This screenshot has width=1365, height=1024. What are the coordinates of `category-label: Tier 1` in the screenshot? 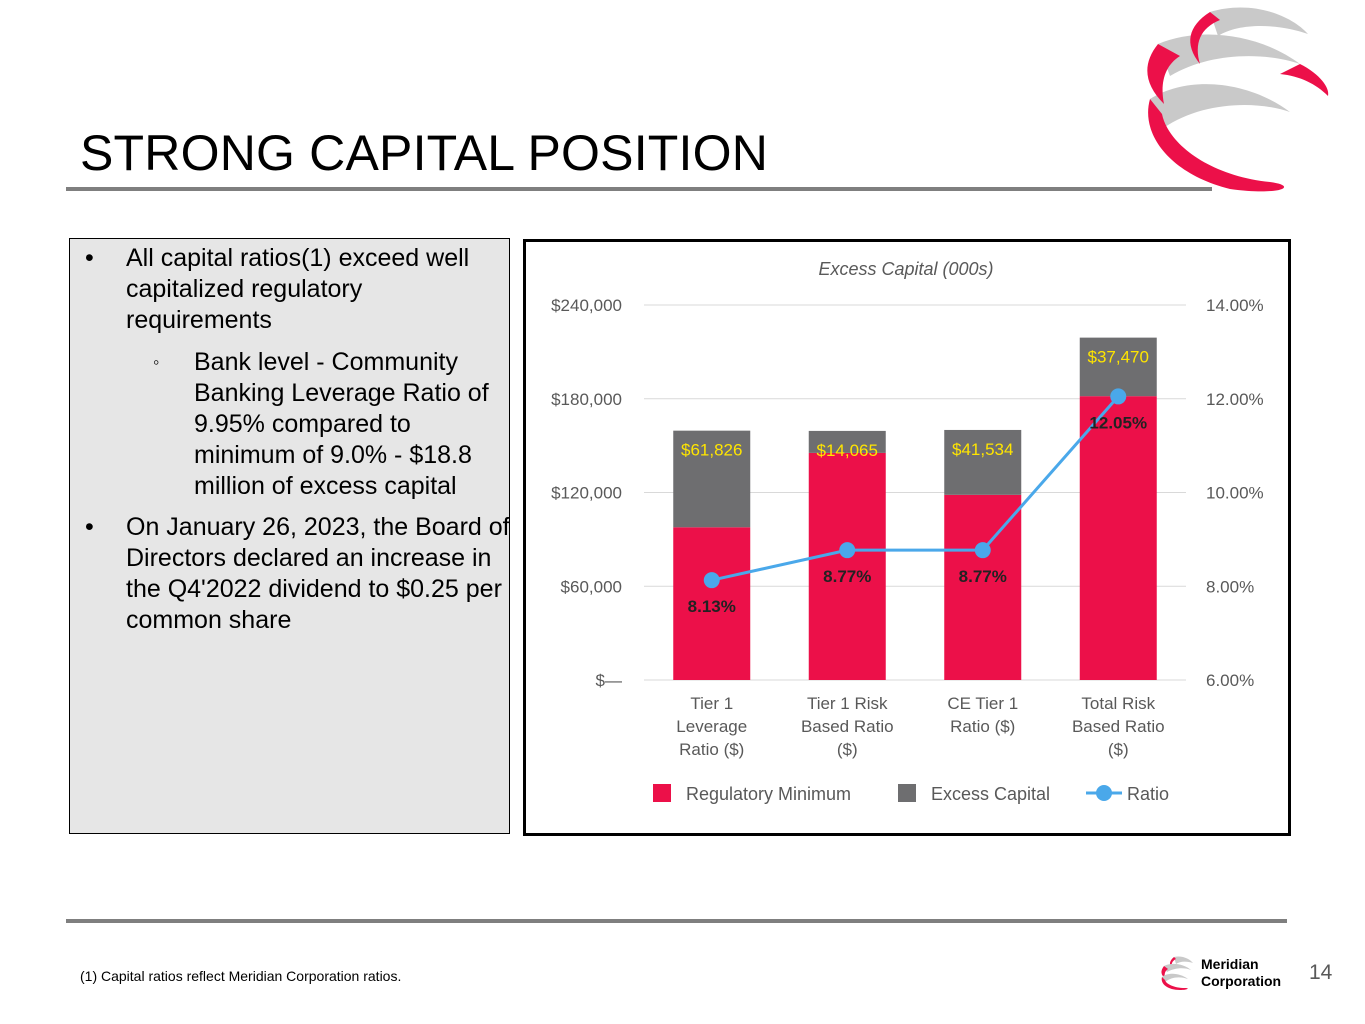 It's located at (711, 703).